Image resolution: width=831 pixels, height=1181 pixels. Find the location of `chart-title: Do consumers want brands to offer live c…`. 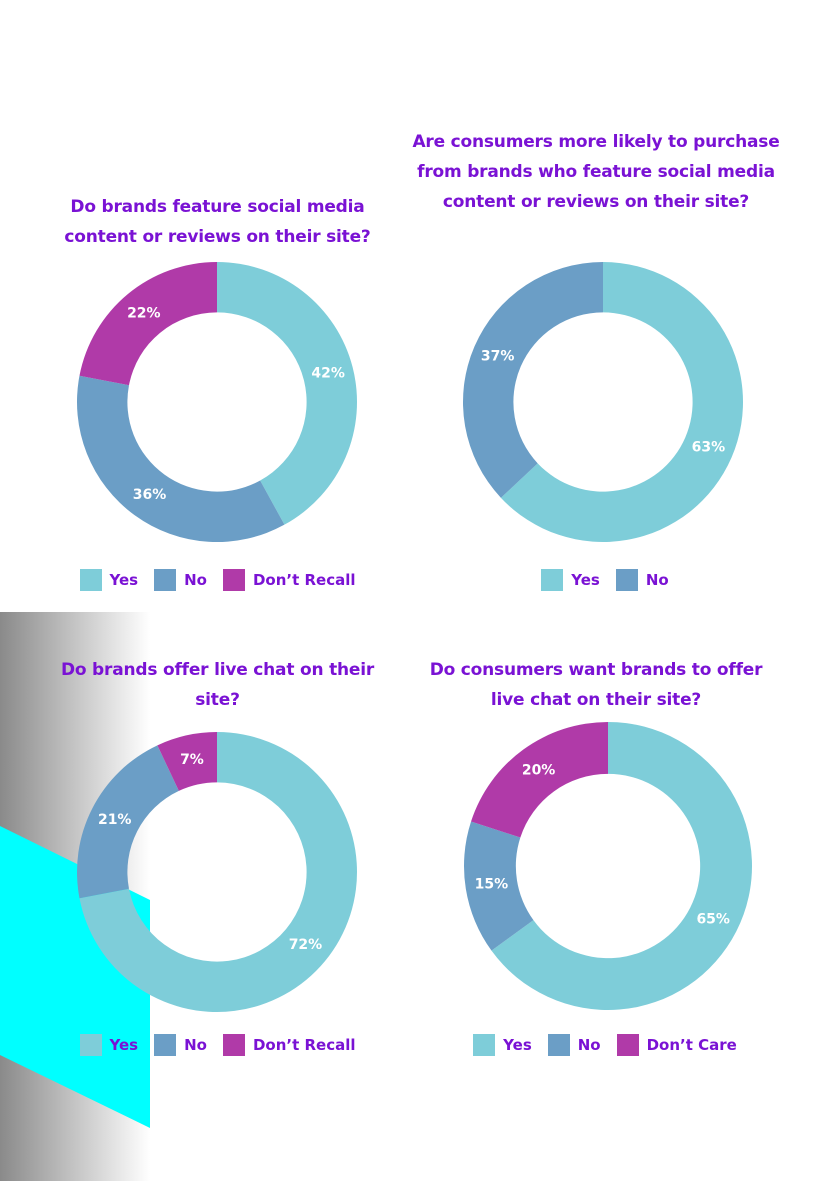

chart-title: Do consumers want brands to offer live c… is located at coordinates (596, 685).